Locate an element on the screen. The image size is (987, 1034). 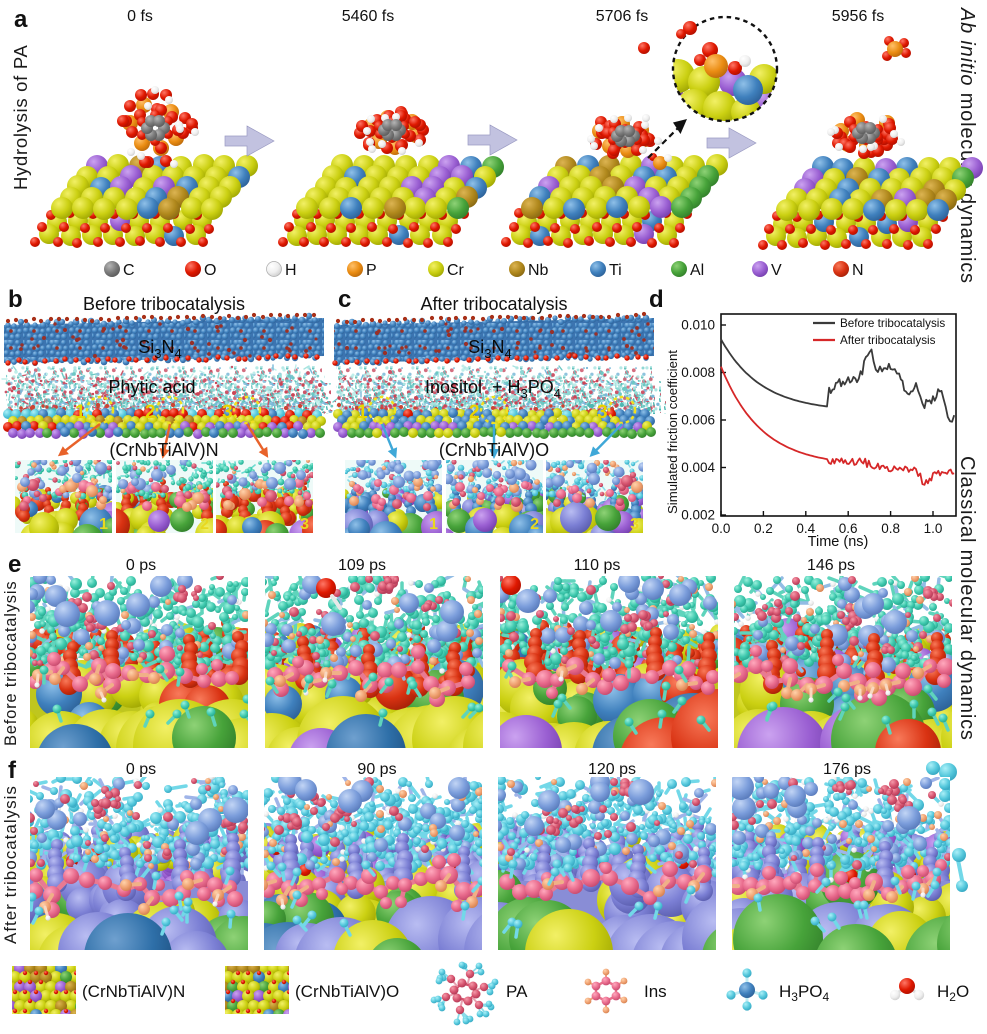
svg-text: Time (ns) is located at coordinates (838, 542).